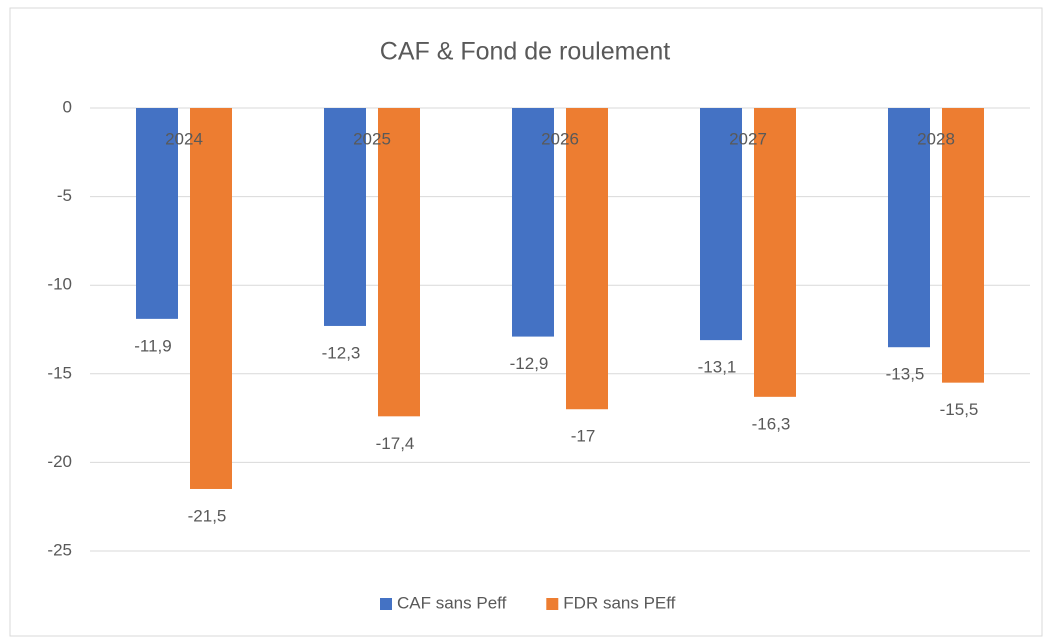 This screenshot has width=1051, height=642. What do you see at coordinates (771, 423) in the screenshot?
I see `data-label: -16,3` at bounding box center [771, 423].